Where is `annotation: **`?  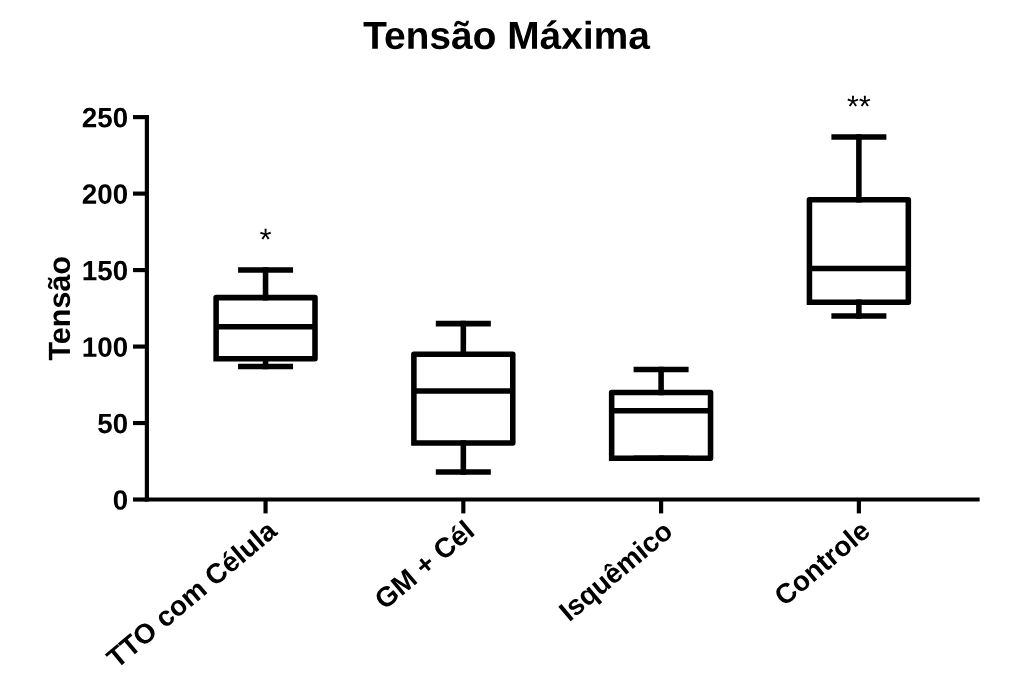
annotation: ** is located at coordinates (859, 101).